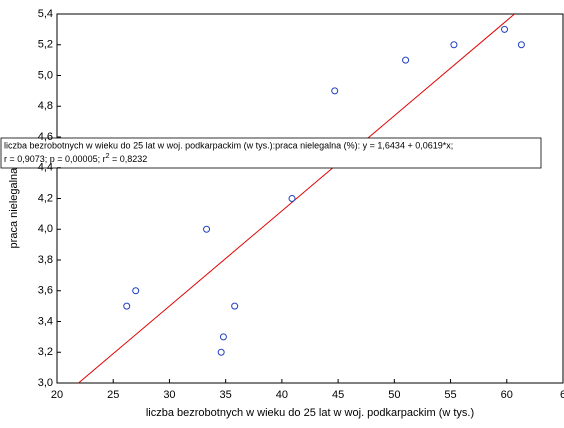 The width and height of the screenshot is (564, 428). Describe the element at coordinates (45, 198) in the screenshot. I see `y-tick-label: 4,2` at that location.